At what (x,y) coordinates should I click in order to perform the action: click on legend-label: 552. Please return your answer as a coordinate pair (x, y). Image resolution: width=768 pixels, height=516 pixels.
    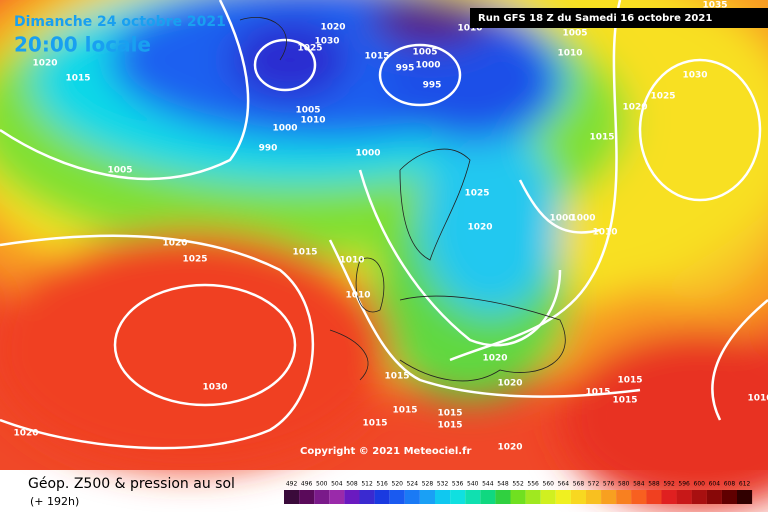
    Looking at the image, I should click on (518, 484).